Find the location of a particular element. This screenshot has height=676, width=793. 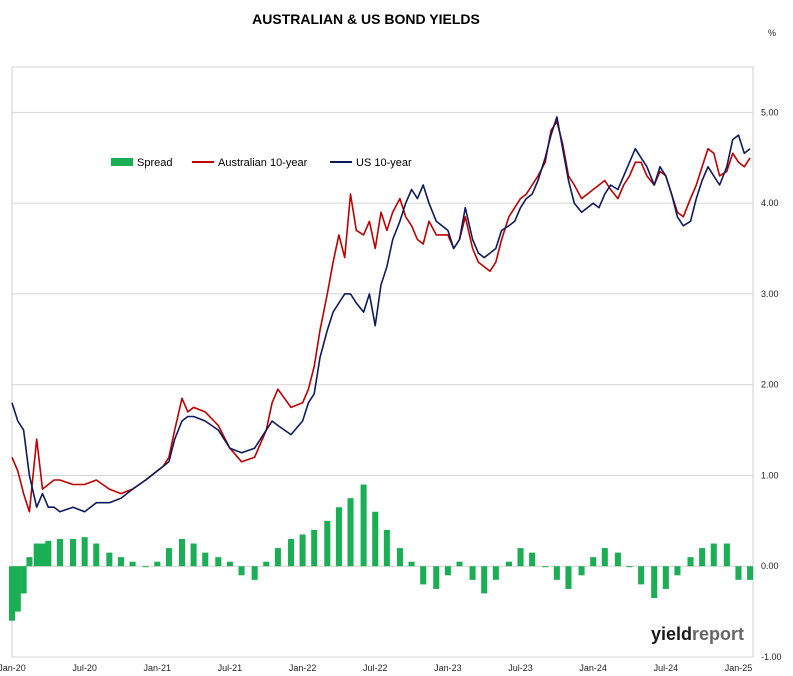

y-axis-label: % is located at coordinates (772, 33).